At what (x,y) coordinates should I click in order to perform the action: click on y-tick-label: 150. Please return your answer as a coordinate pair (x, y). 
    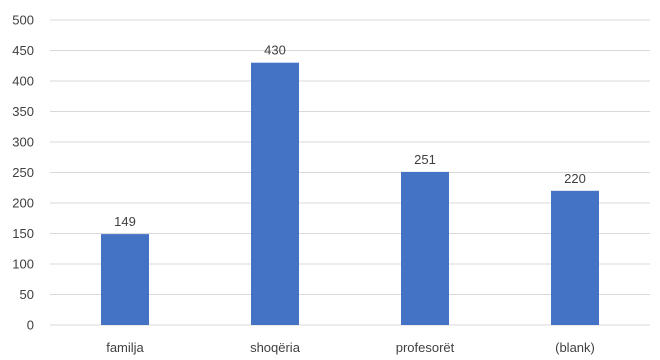
    Looking at the image, I should click on (23, 233).